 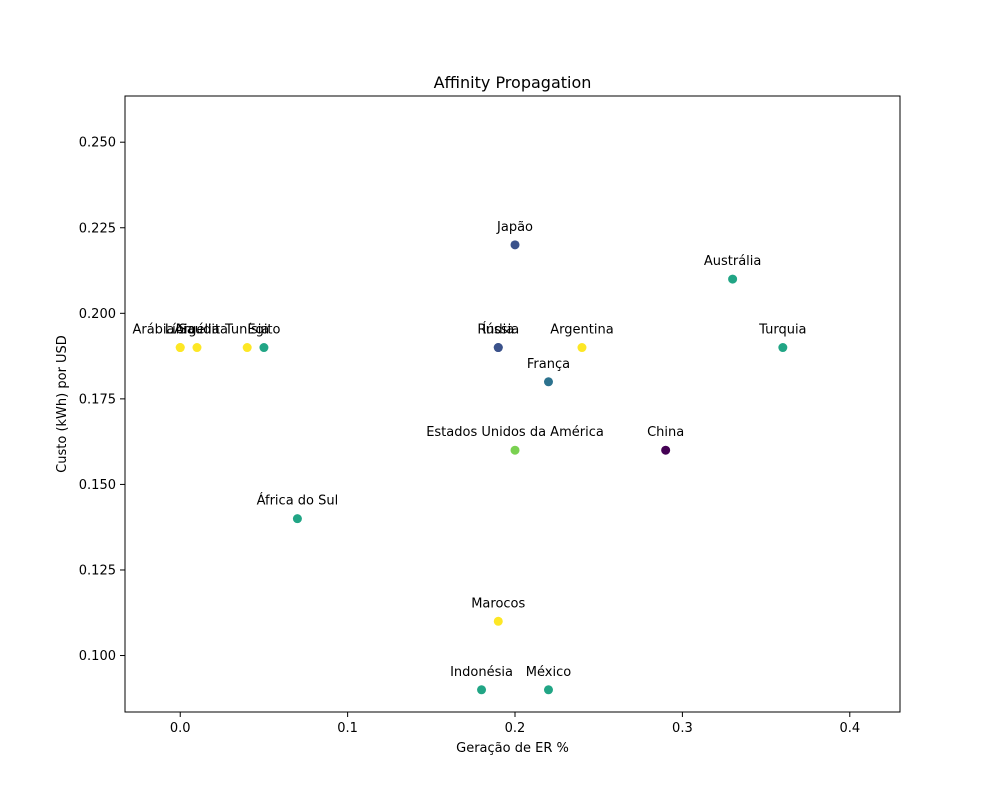 I want to click on x-axis: 0.0 0.1 0.2 0.3 0.4, so click(x=515, y=724).